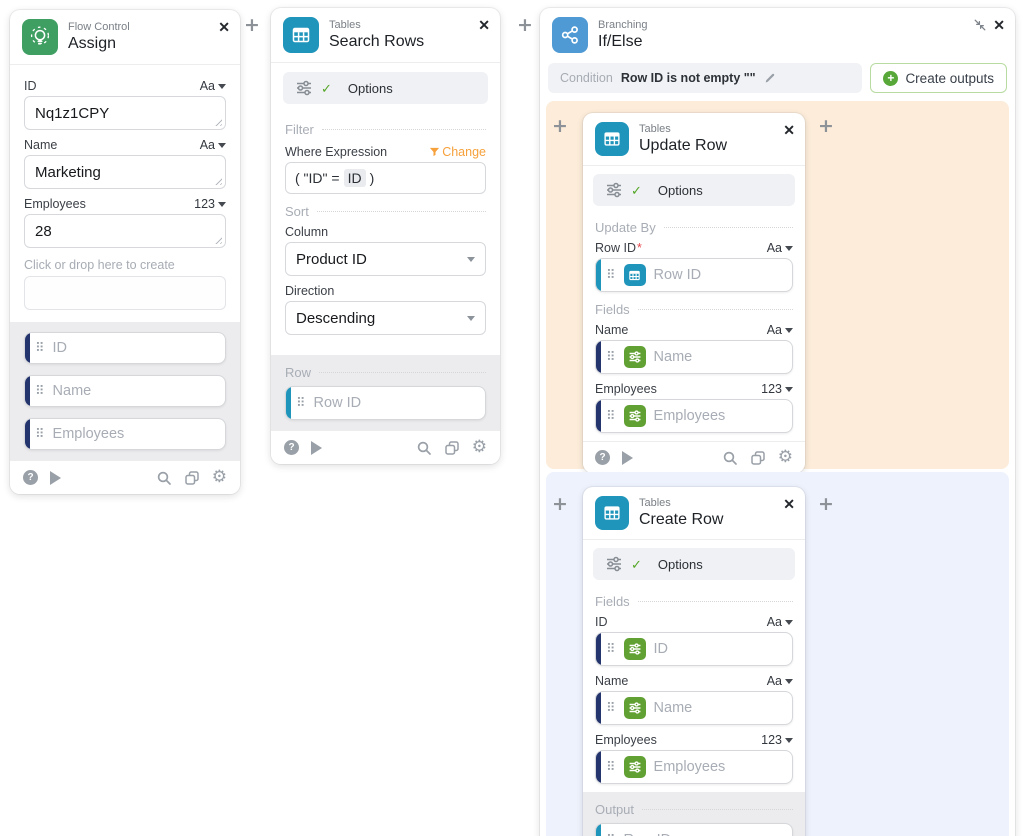 The width and height of the screenshot is (1023, 836). What do you see at coordinates (680, 564) in the screenshot?
I see `options-label: Options` at bounding box center [680, 564].